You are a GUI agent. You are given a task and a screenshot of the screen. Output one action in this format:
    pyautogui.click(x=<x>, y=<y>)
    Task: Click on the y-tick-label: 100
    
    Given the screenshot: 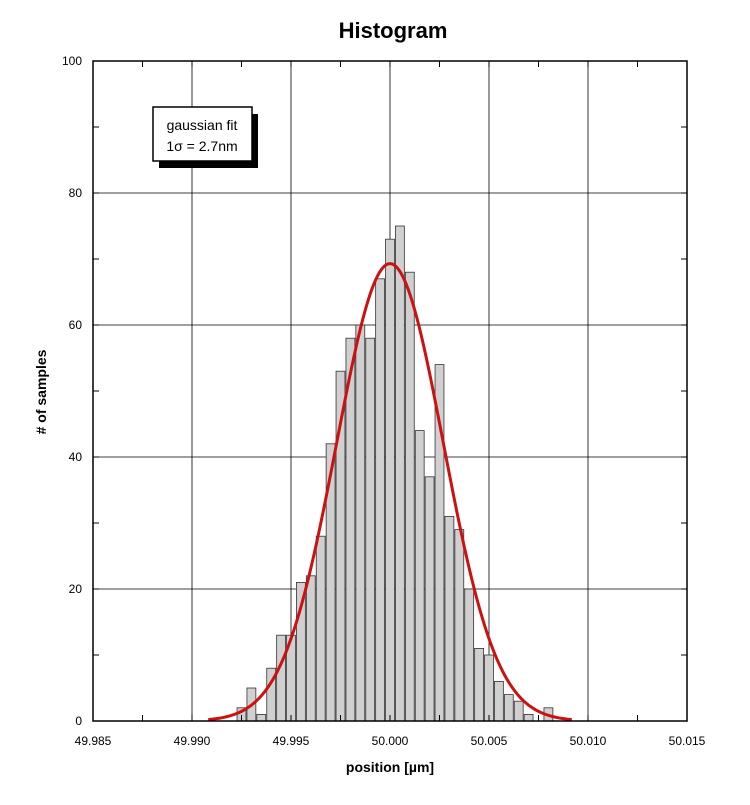 What is the action you would take?
    pyautogui.click(x=72, y=61)
    